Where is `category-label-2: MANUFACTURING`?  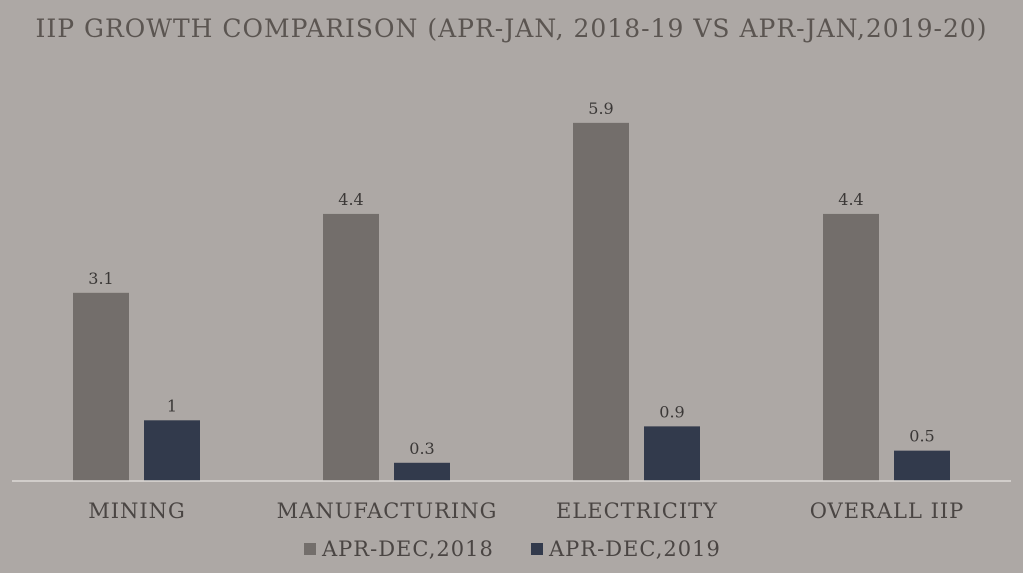 category-label-2: MANUFACTURING is located at coordinates (387, 511).